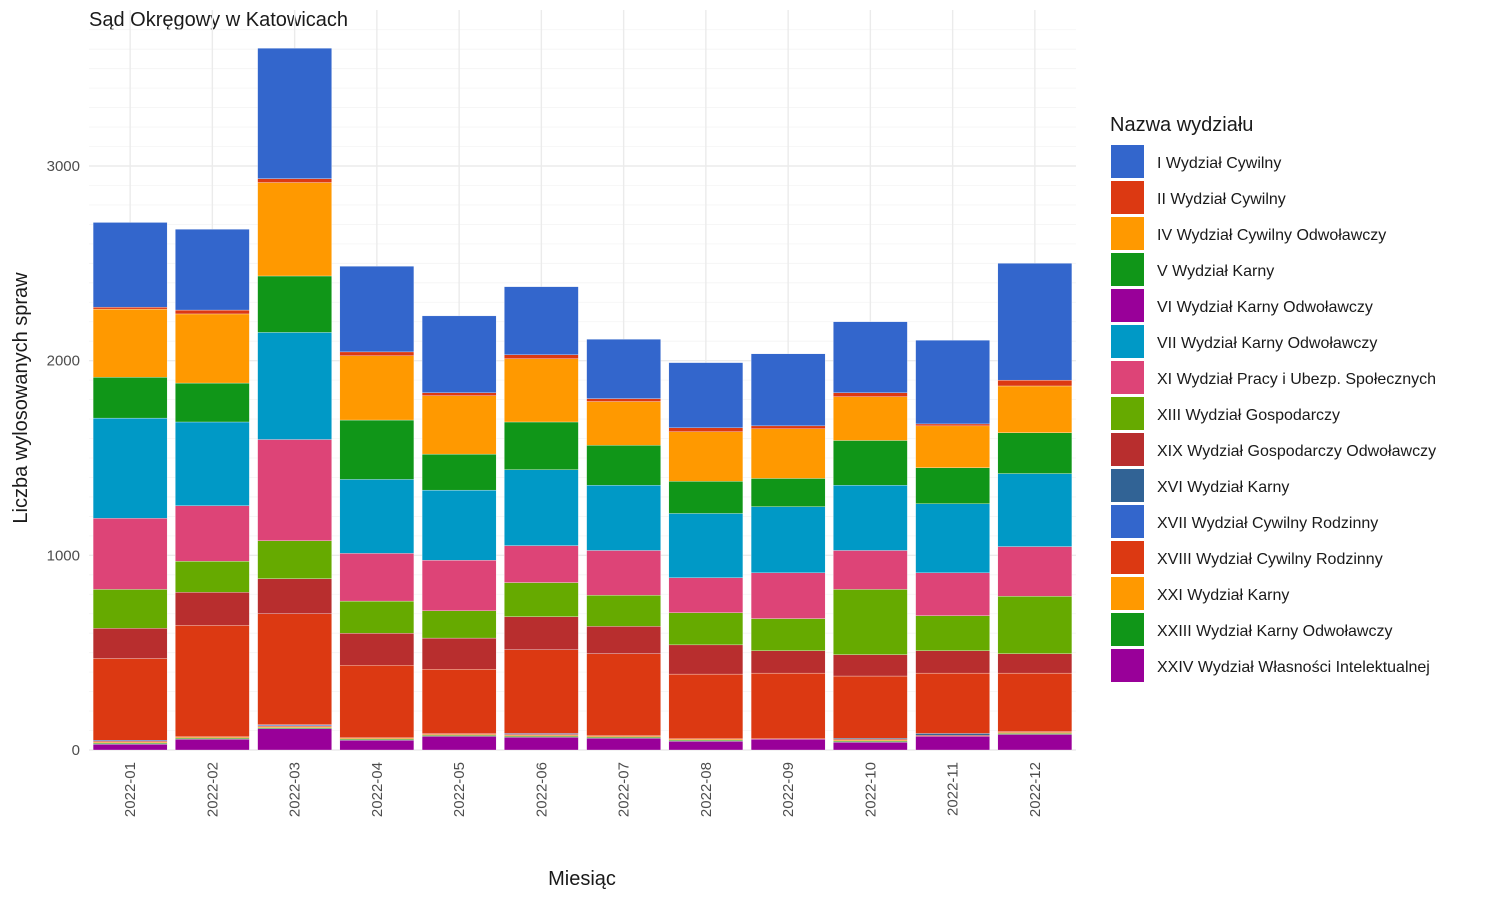  What do you see at coordinates (459, 789) in the screenshot?
I see `x-tick-label: 2022-05` at bounding box center [459, 789].